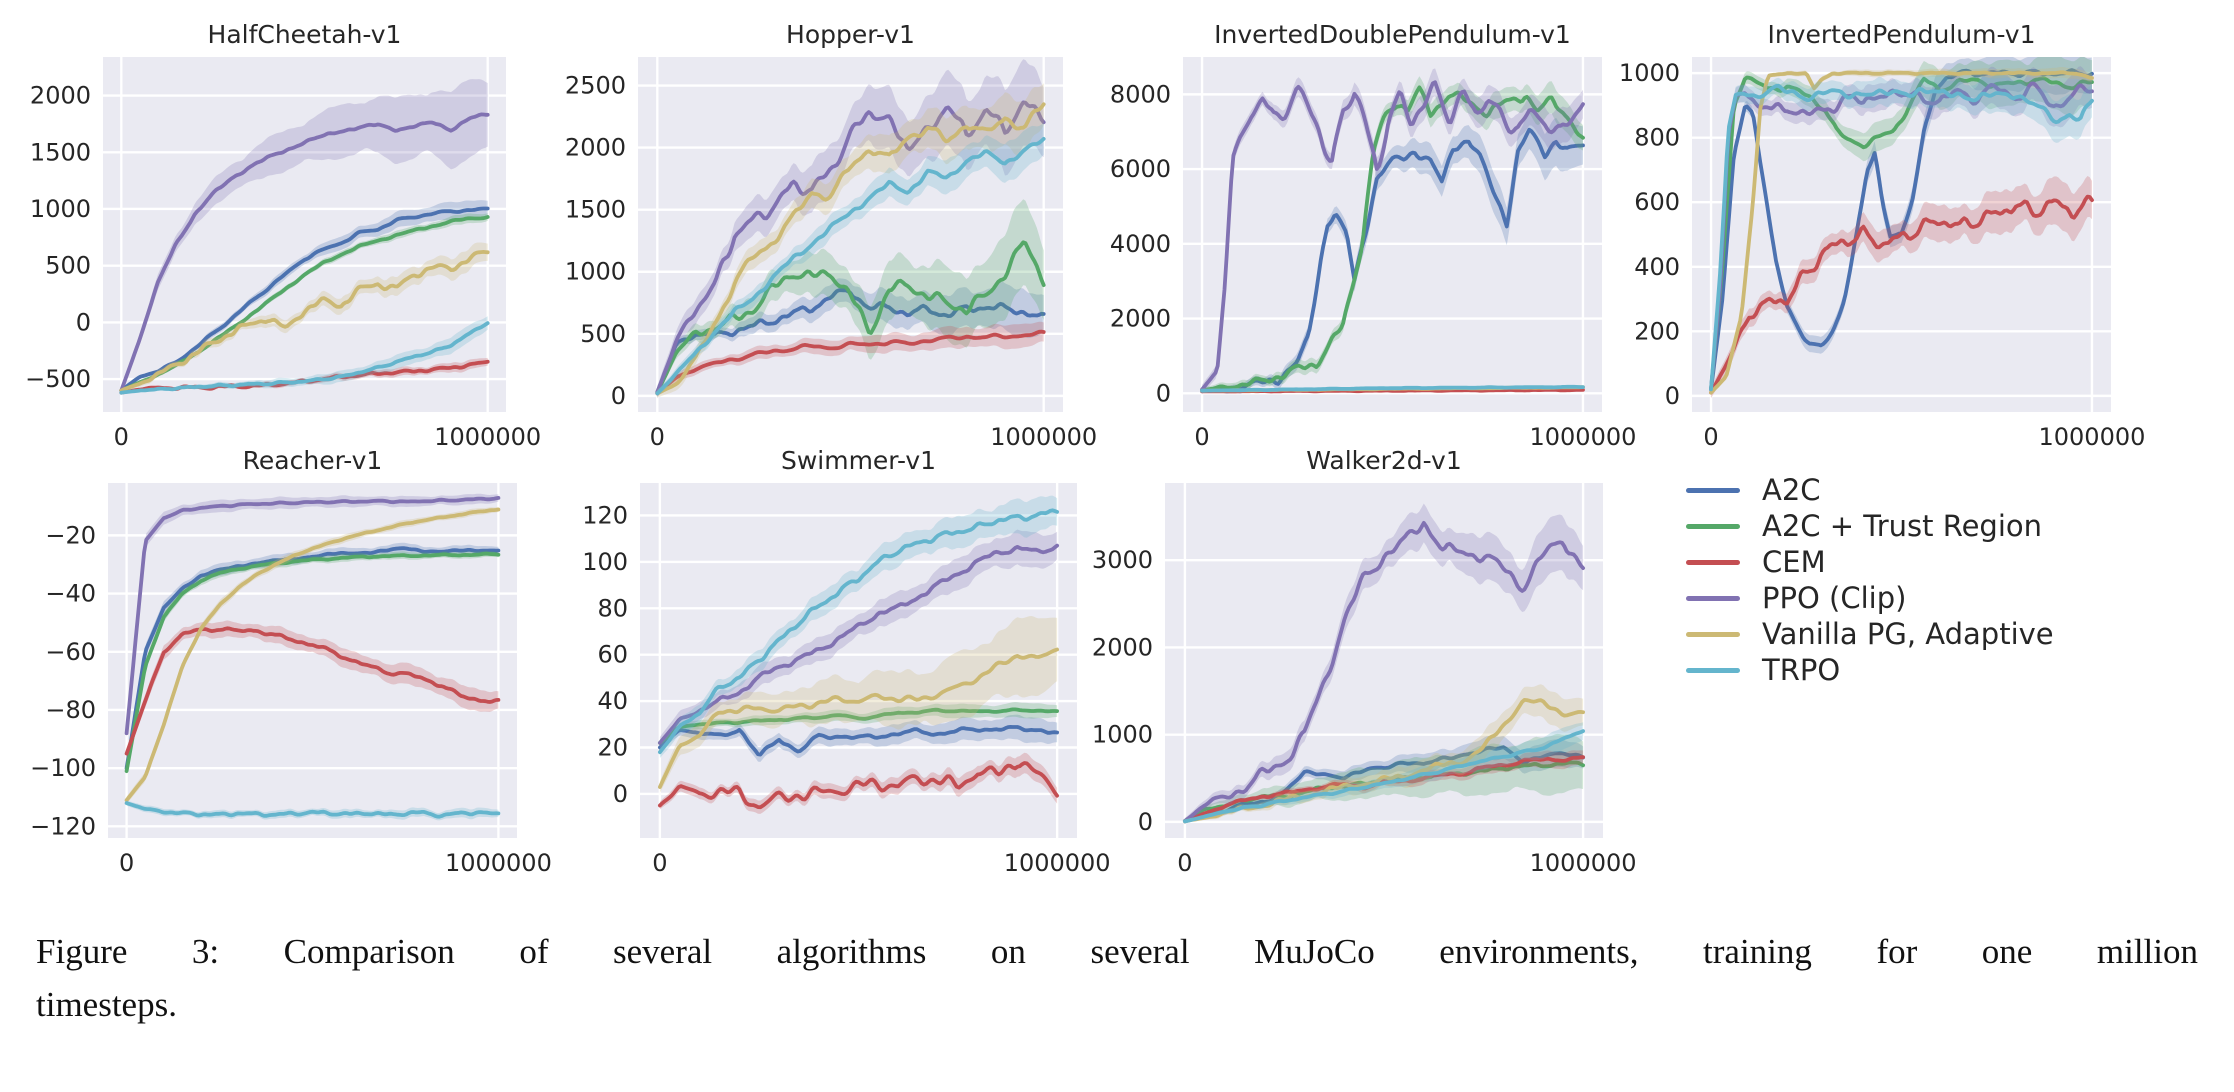 Image resolution: width=2234 pixels, height=1092 pixels. I want to click on y-tick-label: 8000, so click(1140, 94).